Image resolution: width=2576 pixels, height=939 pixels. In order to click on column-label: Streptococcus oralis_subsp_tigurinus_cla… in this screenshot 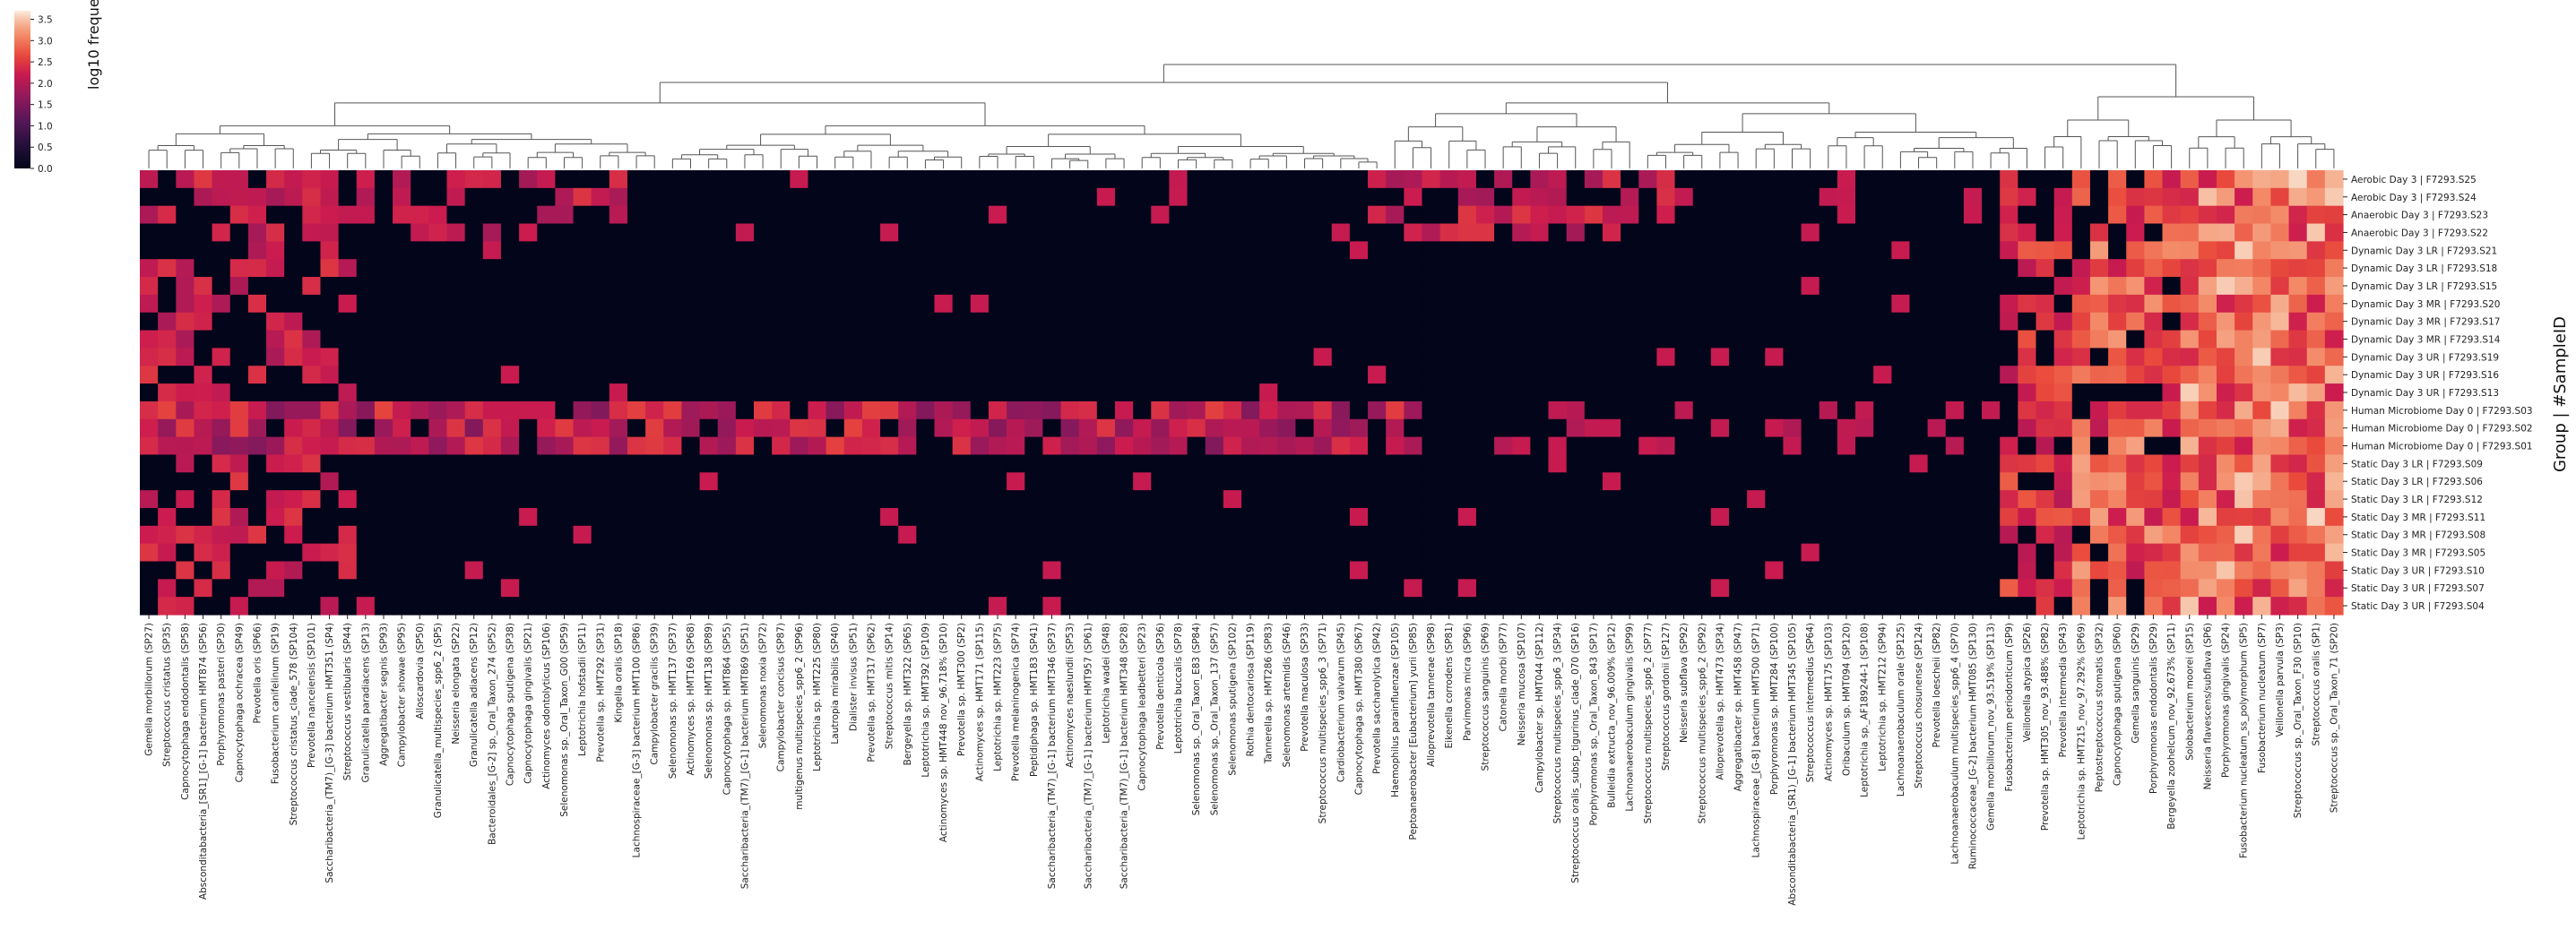, I will do `click(1575, 753)`.